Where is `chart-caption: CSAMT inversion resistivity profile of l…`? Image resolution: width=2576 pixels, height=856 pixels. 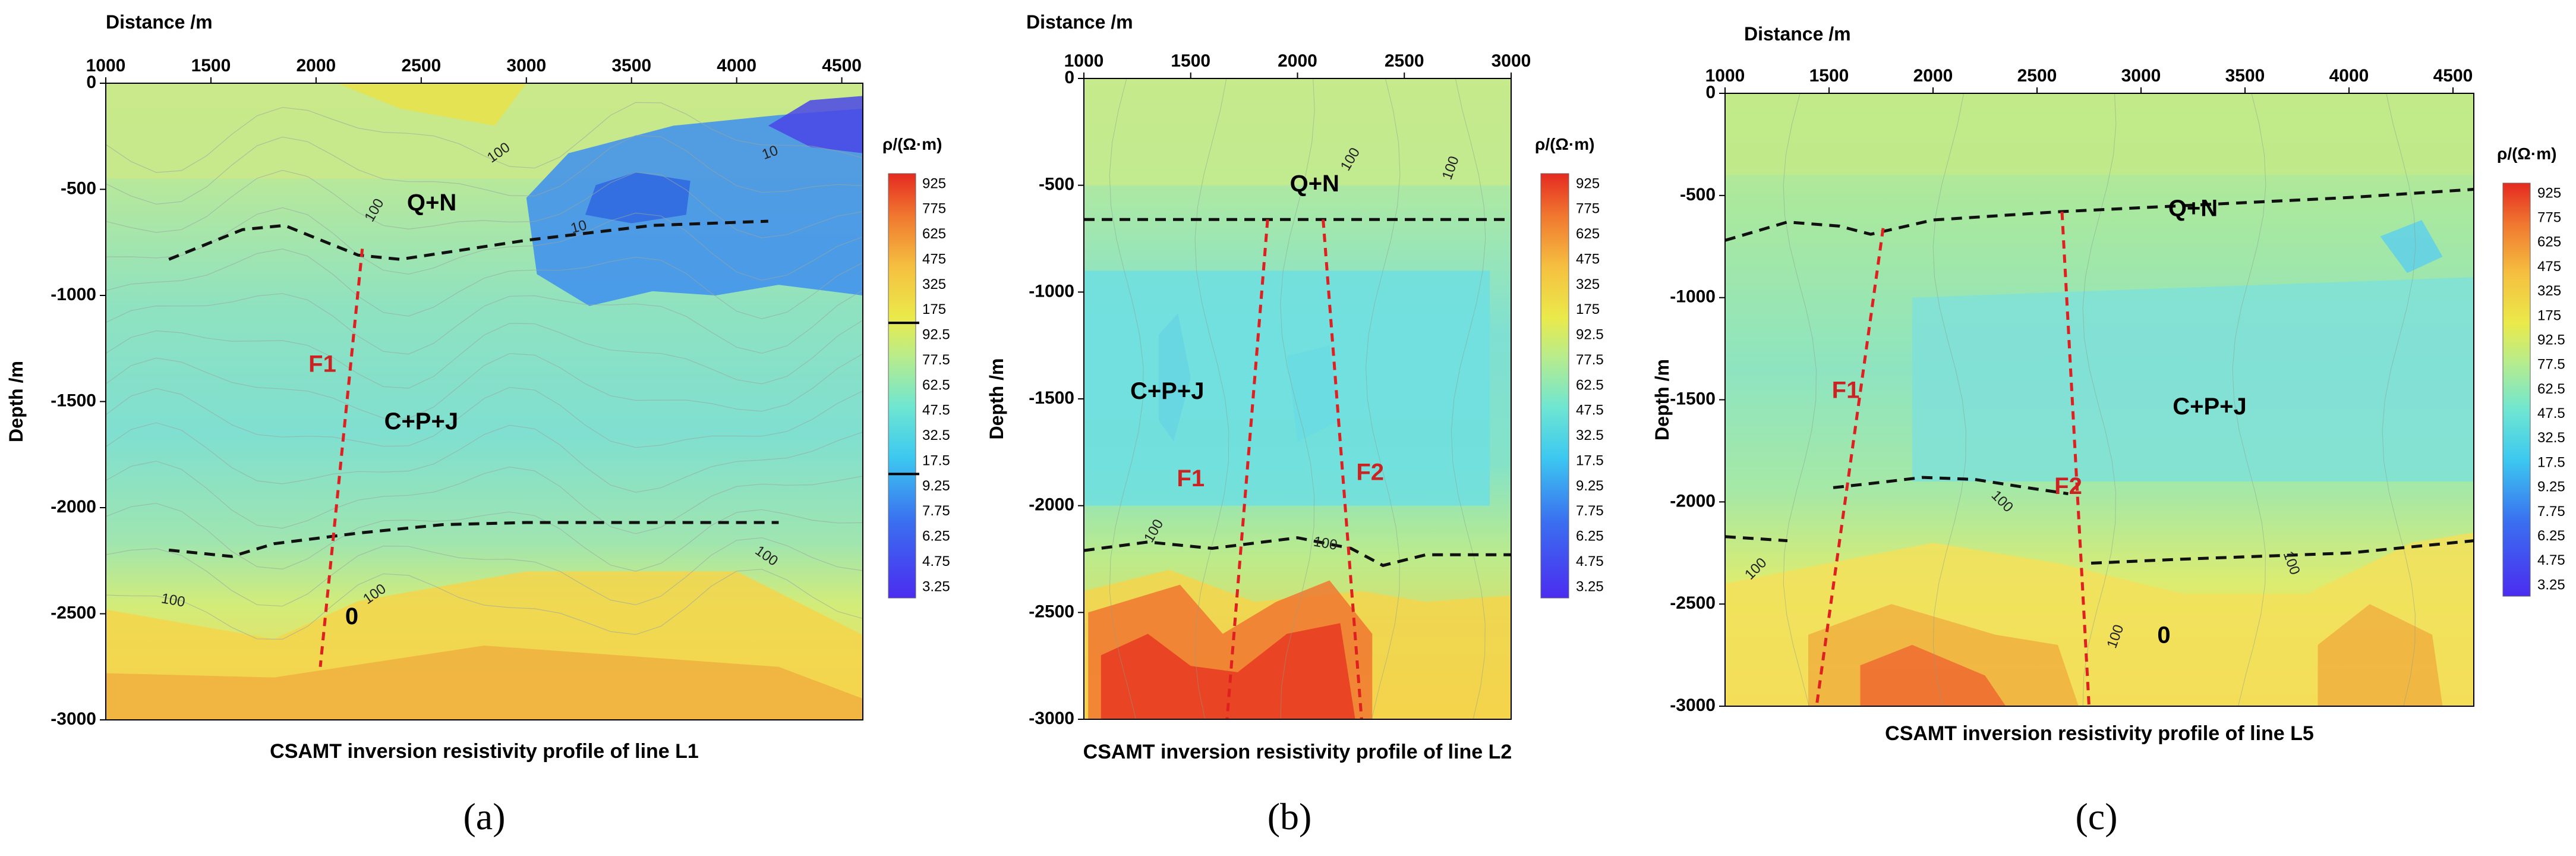
chart-caption: CSAMT inversion resistivity profile of l… is located at coordinates (485, 751).